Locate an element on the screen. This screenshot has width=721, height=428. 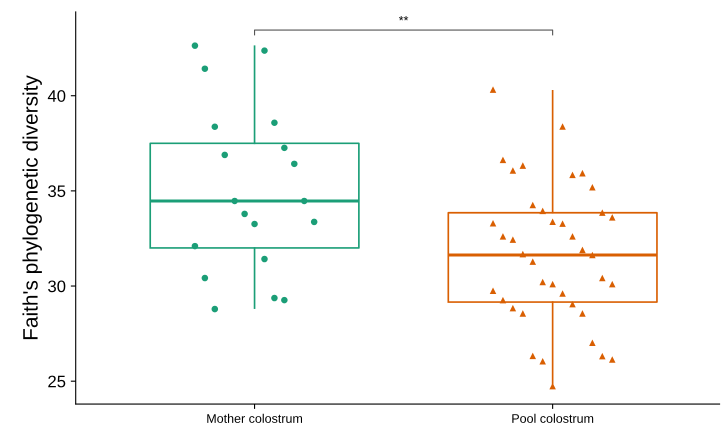
annotation: ** is located at coordinates (403, 18).